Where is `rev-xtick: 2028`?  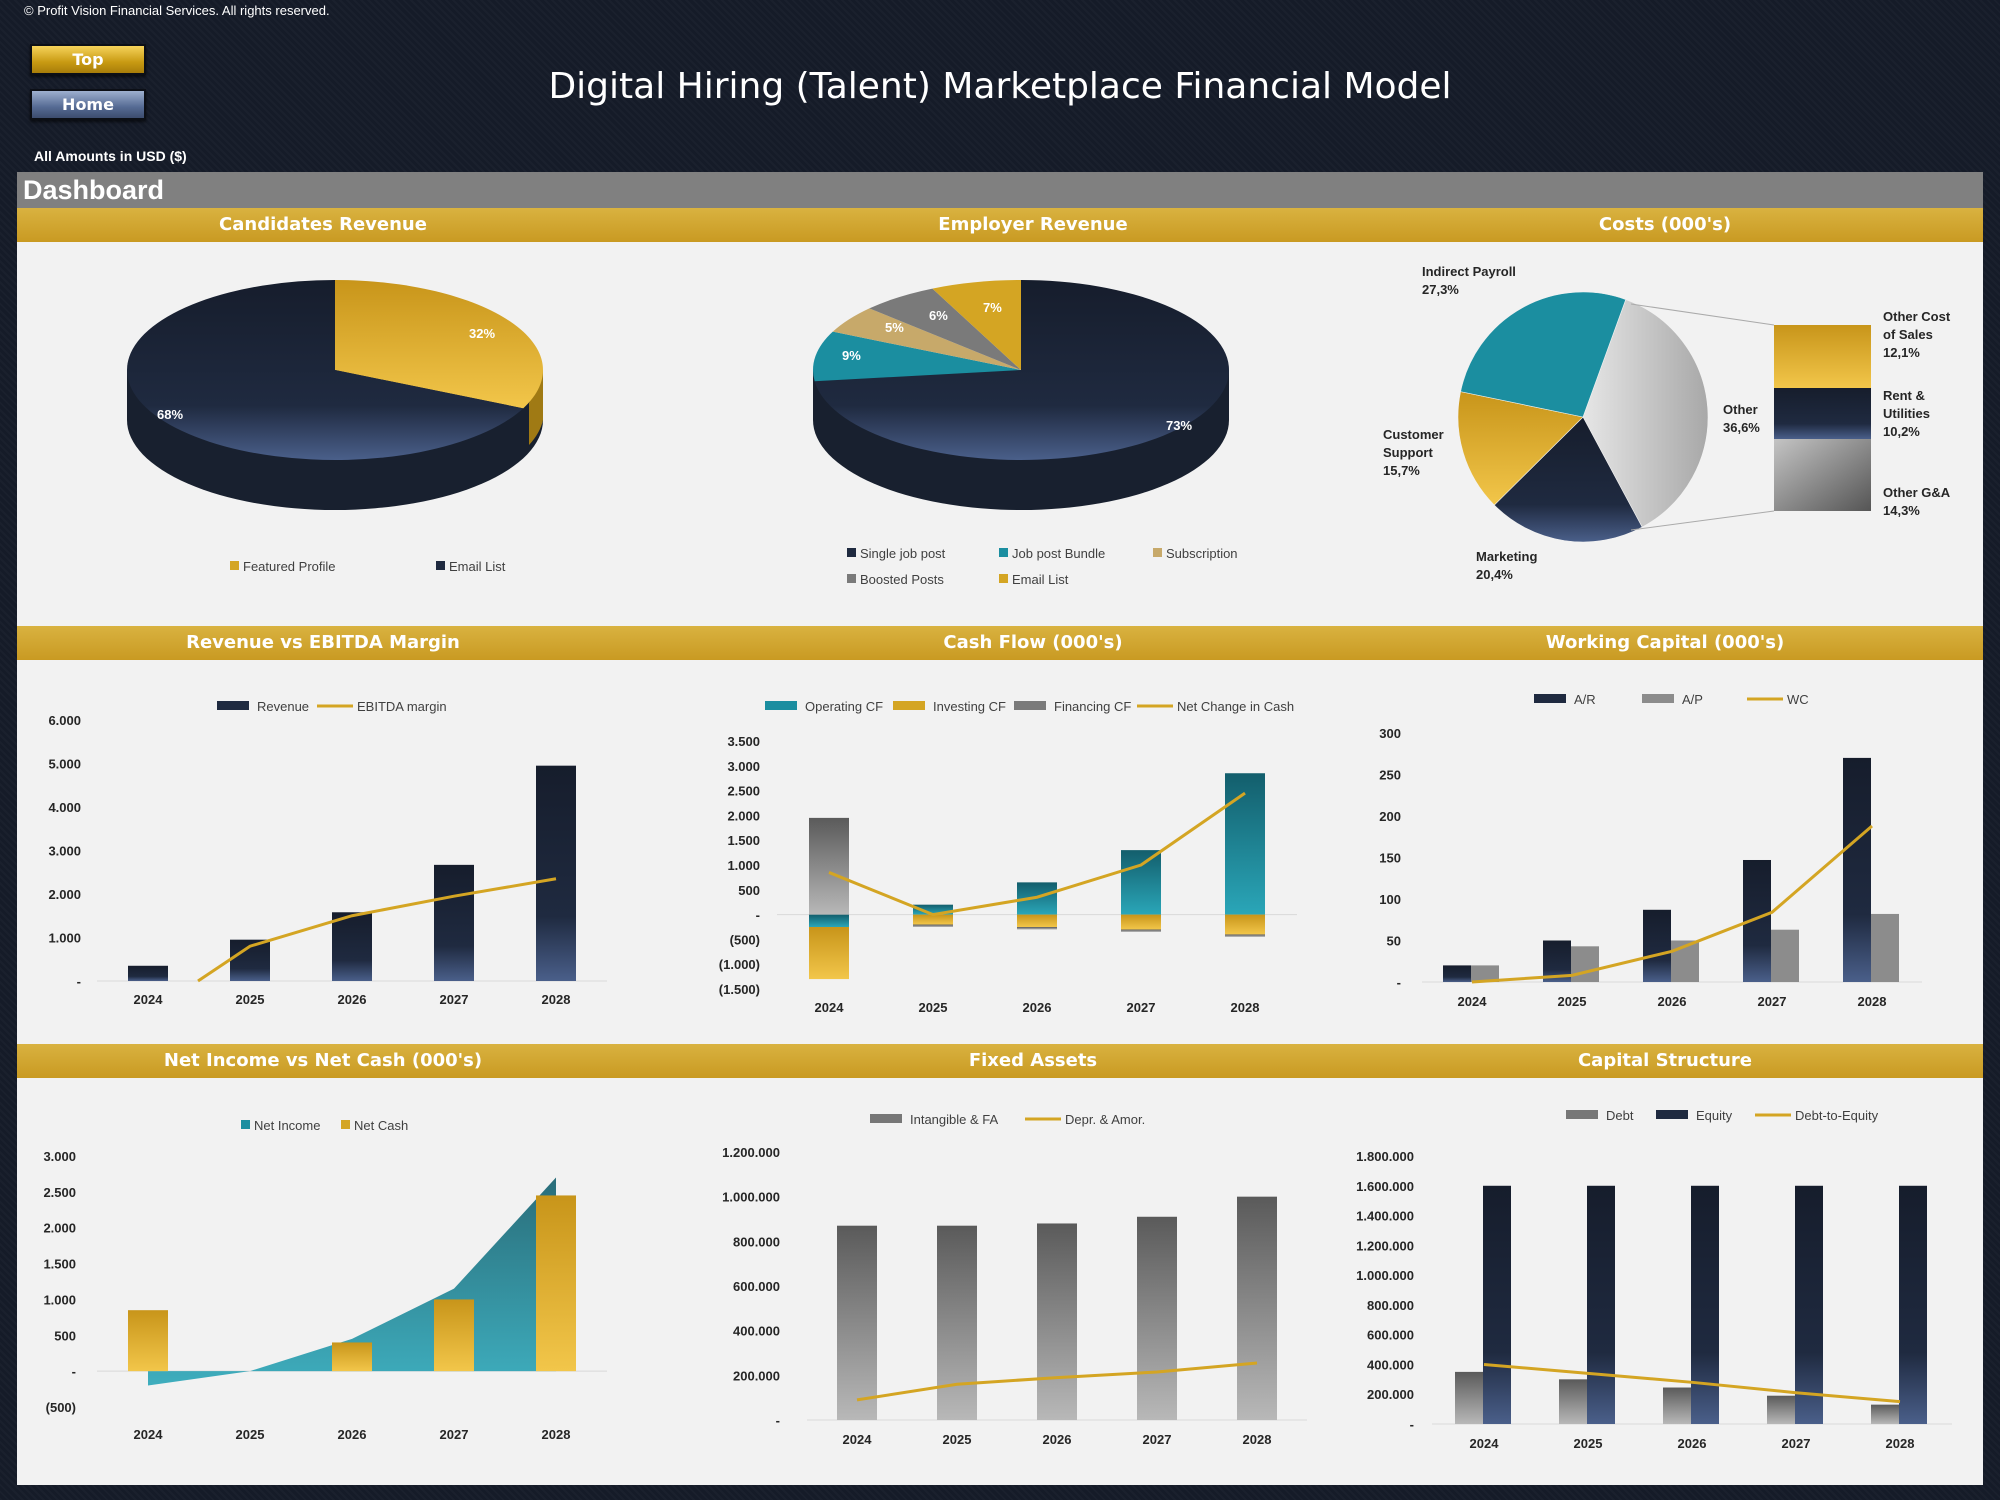
rev-xtick: 2028 is located at coordinates (556, 999).